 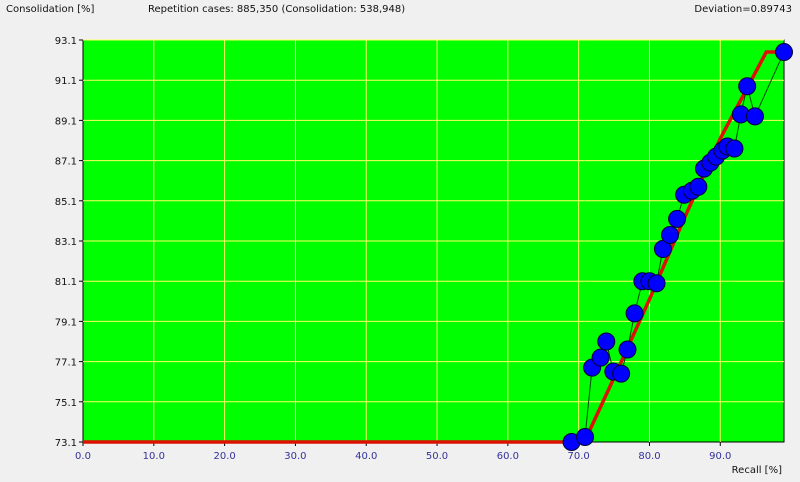 What do you see at coordinates (437, 456) in the screenshot?
I see `x-tick-label: 50.0` at bounding box center [437, 456].